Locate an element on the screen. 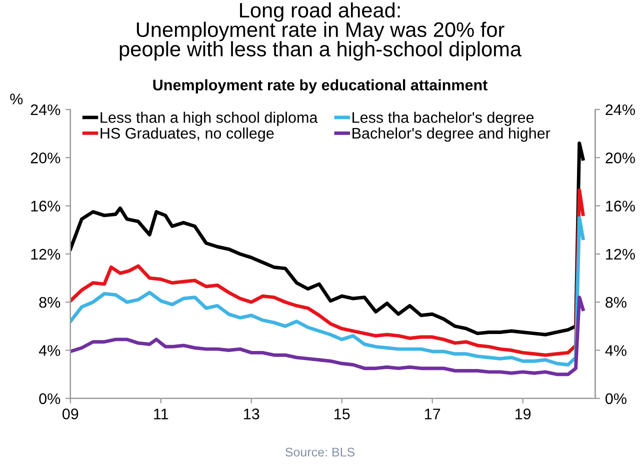 The width and height of the screenshot is (640, 466). x-tick-label: 15 is located at coordinates (342, 414).